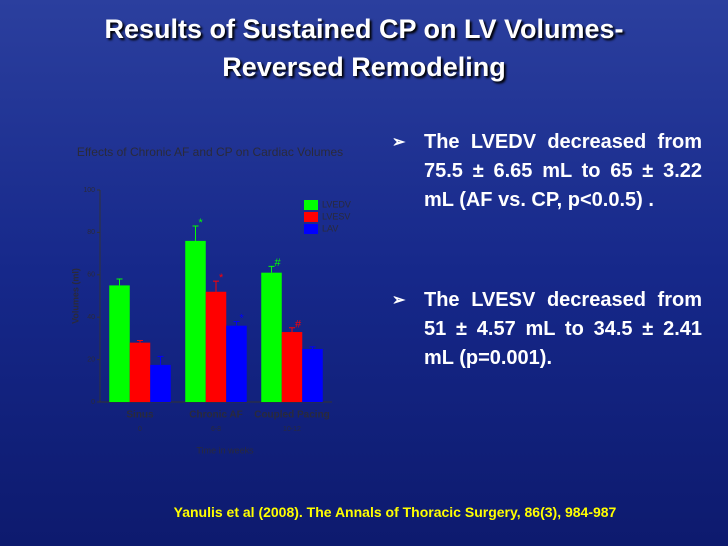 The width and height of the screenshot is (728, 546). What do you see at coordinates (330, 228) in the screenshot?
I see `legend-label: LAV` at bounding box center [330, 228].